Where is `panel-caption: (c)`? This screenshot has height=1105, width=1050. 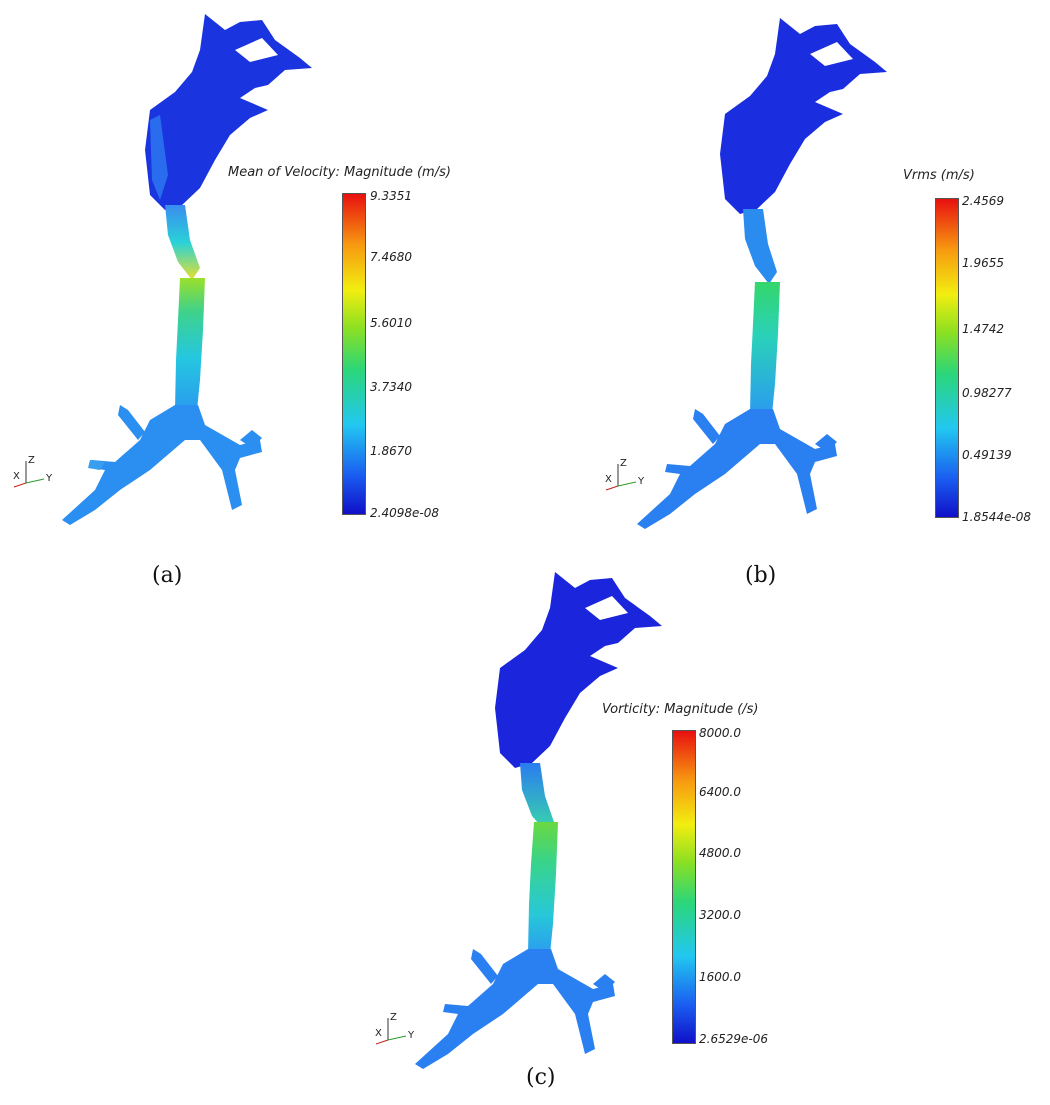
panel-caption: (c) is located at coordinates (541, 1077).